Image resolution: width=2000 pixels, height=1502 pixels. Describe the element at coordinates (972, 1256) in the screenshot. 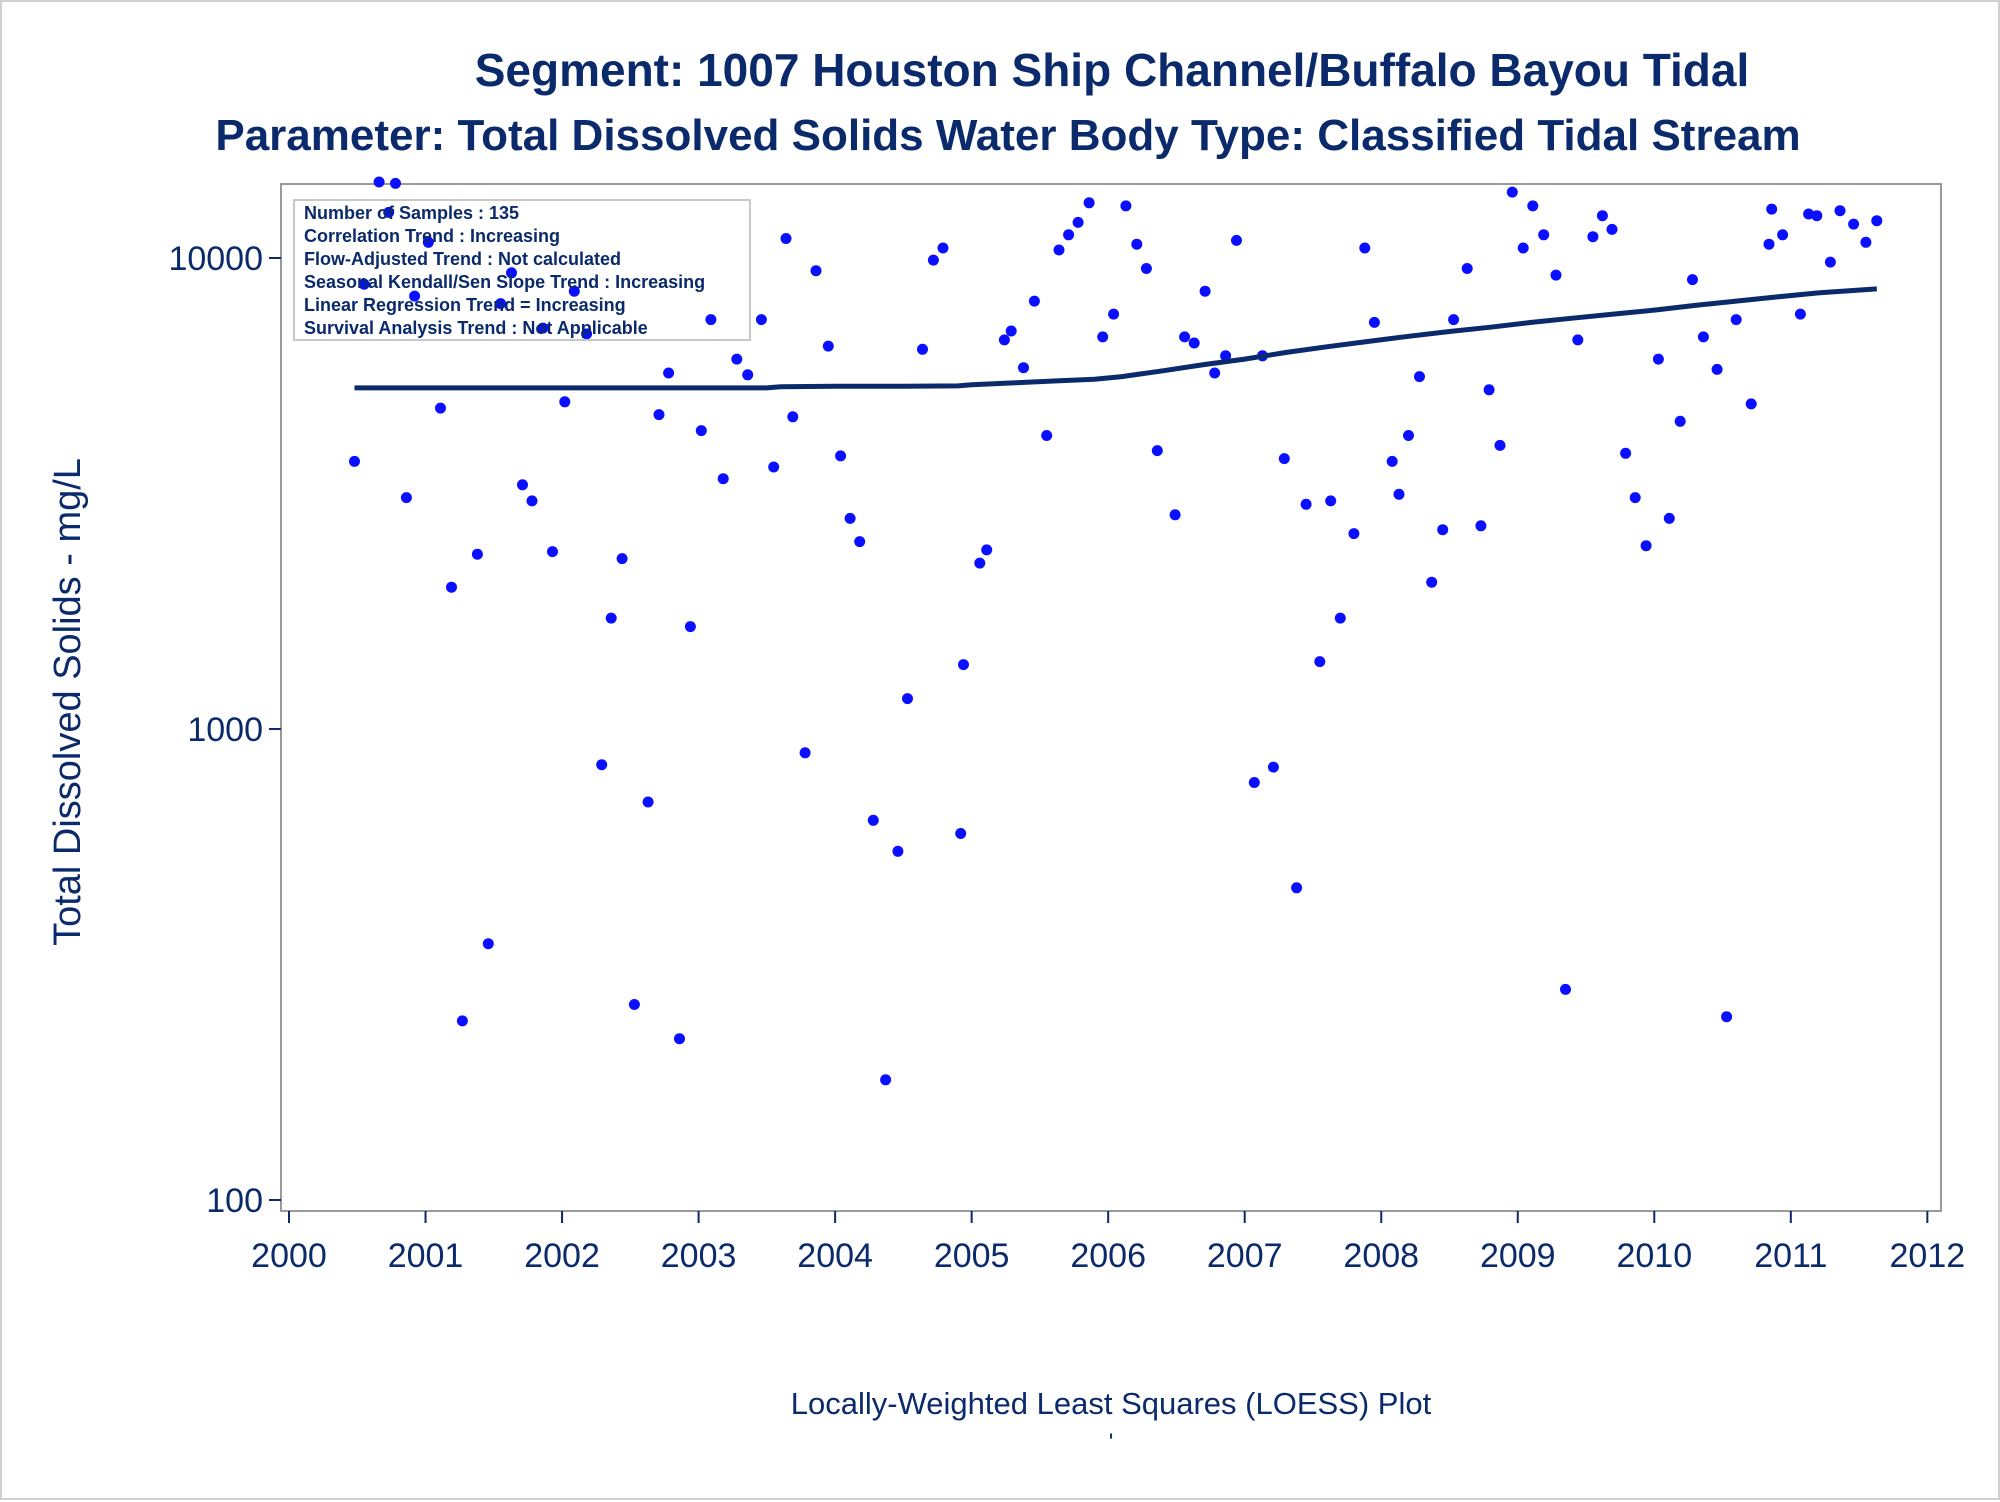

I see `x-tick-label: 2005` at that location.